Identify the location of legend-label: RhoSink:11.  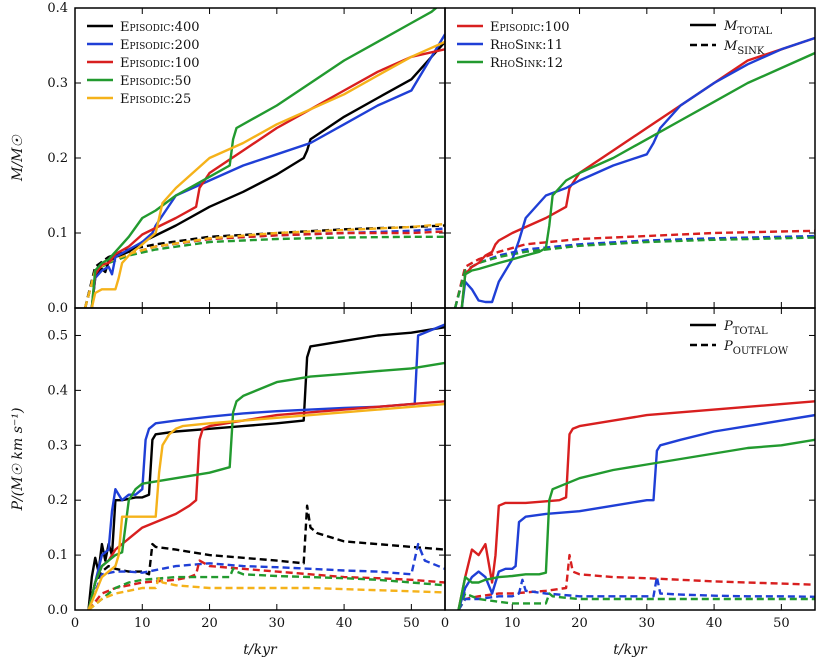
(526, 45).